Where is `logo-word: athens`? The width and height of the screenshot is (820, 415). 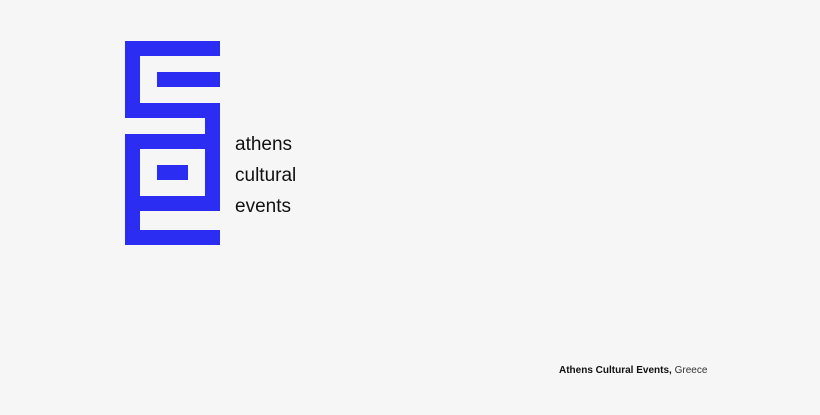
logo-word: athens is located at coordinates (263, 144).